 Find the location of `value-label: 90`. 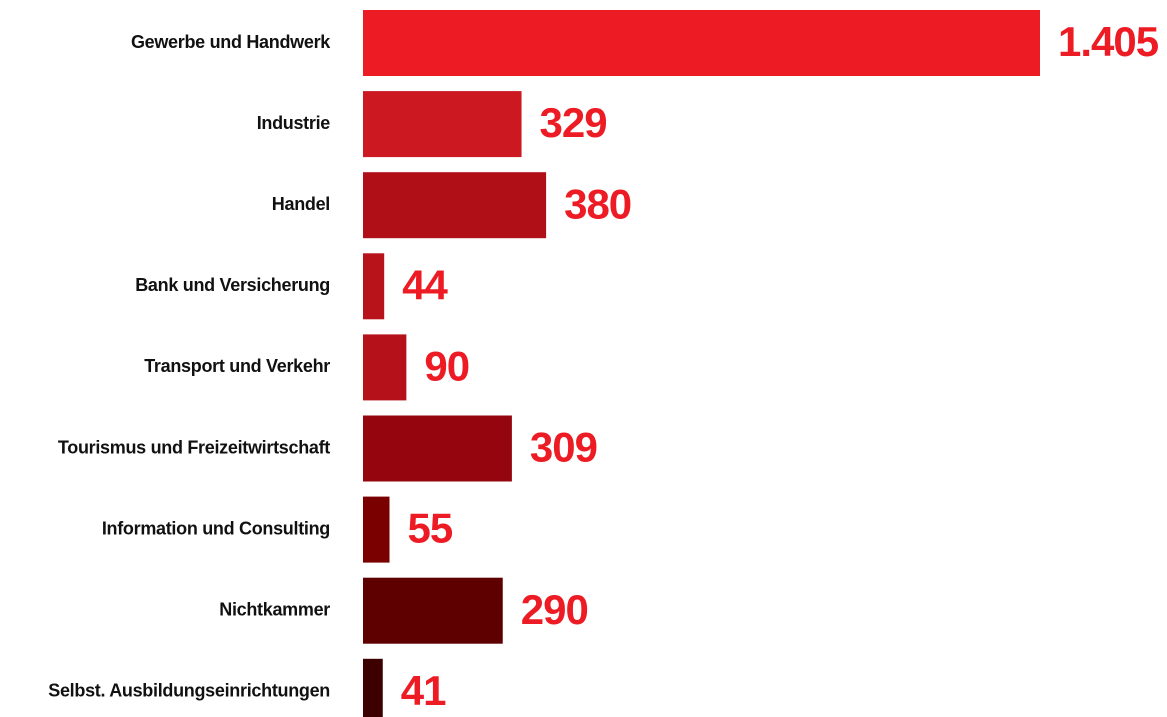

value-label: 90 is located at coordinates (446, 365).